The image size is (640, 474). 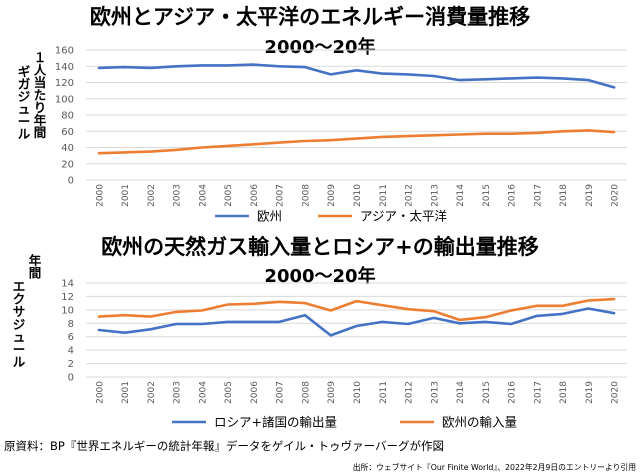 What do you see at coordinates (255, 195) in the screenshot?
I see `chart1-x-tick-label: 2006` at bounding box center [255, 195].